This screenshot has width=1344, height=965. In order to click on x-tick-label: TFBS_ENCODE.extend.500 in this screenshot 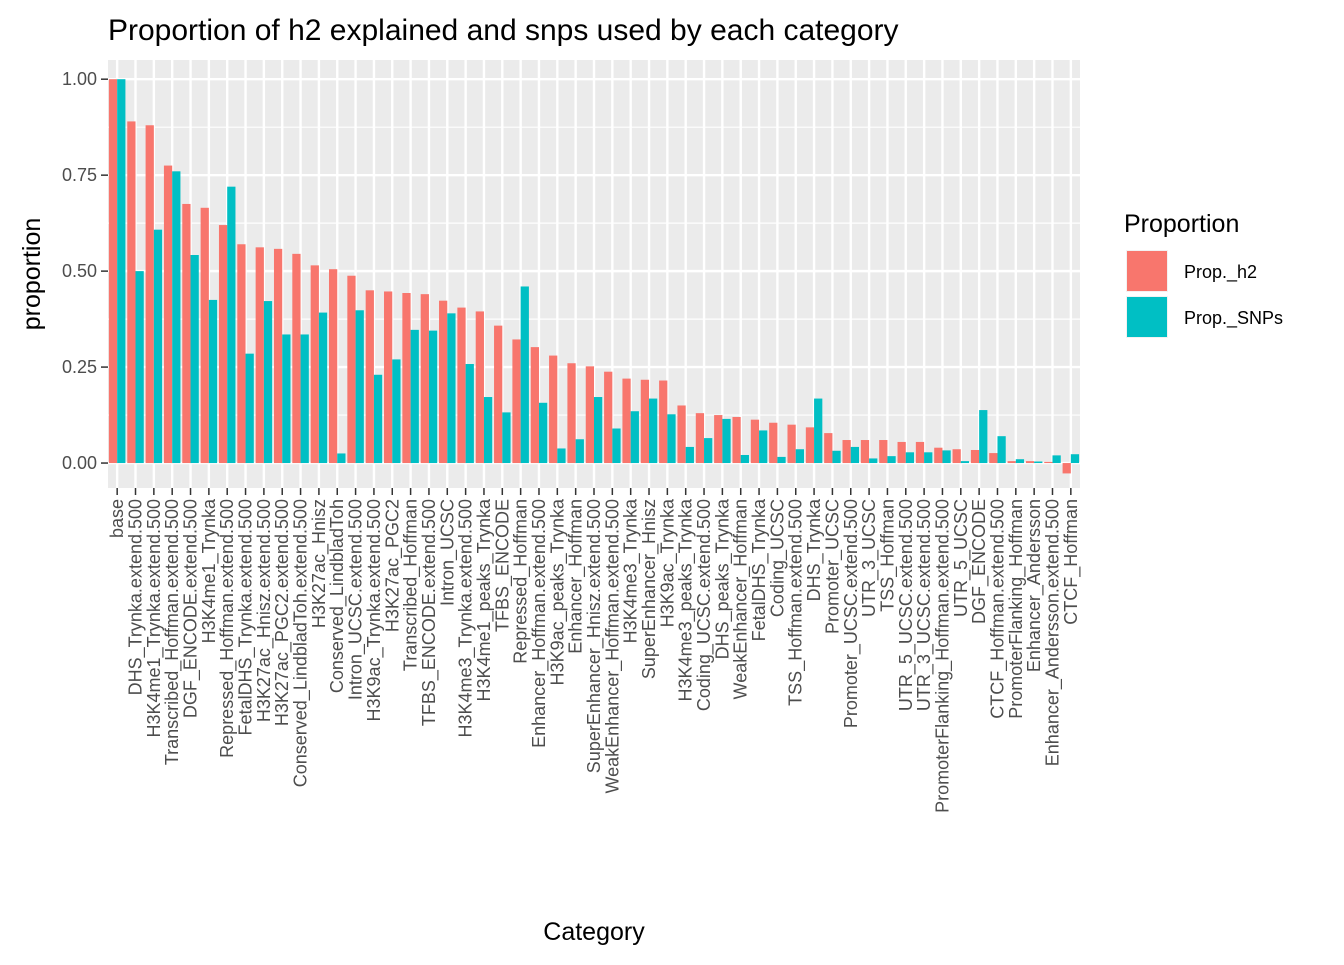, I will do `click(429, 612)`.